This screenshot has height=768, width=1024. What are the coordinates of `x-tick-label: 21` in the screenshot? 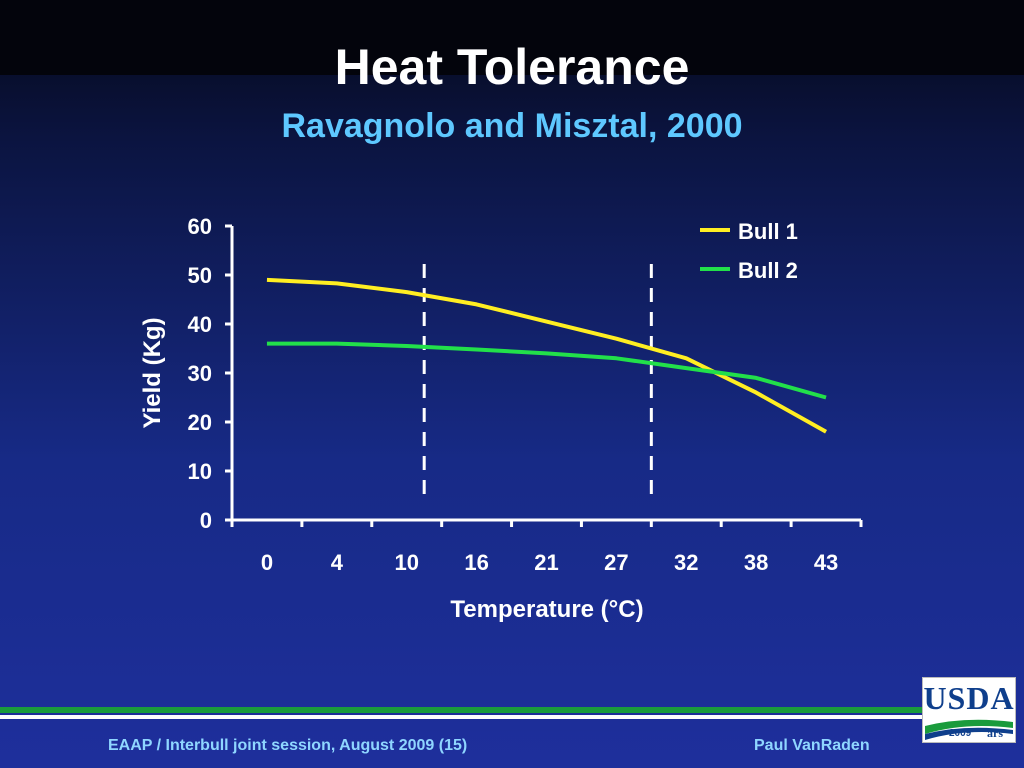 It's located at (546, 562).